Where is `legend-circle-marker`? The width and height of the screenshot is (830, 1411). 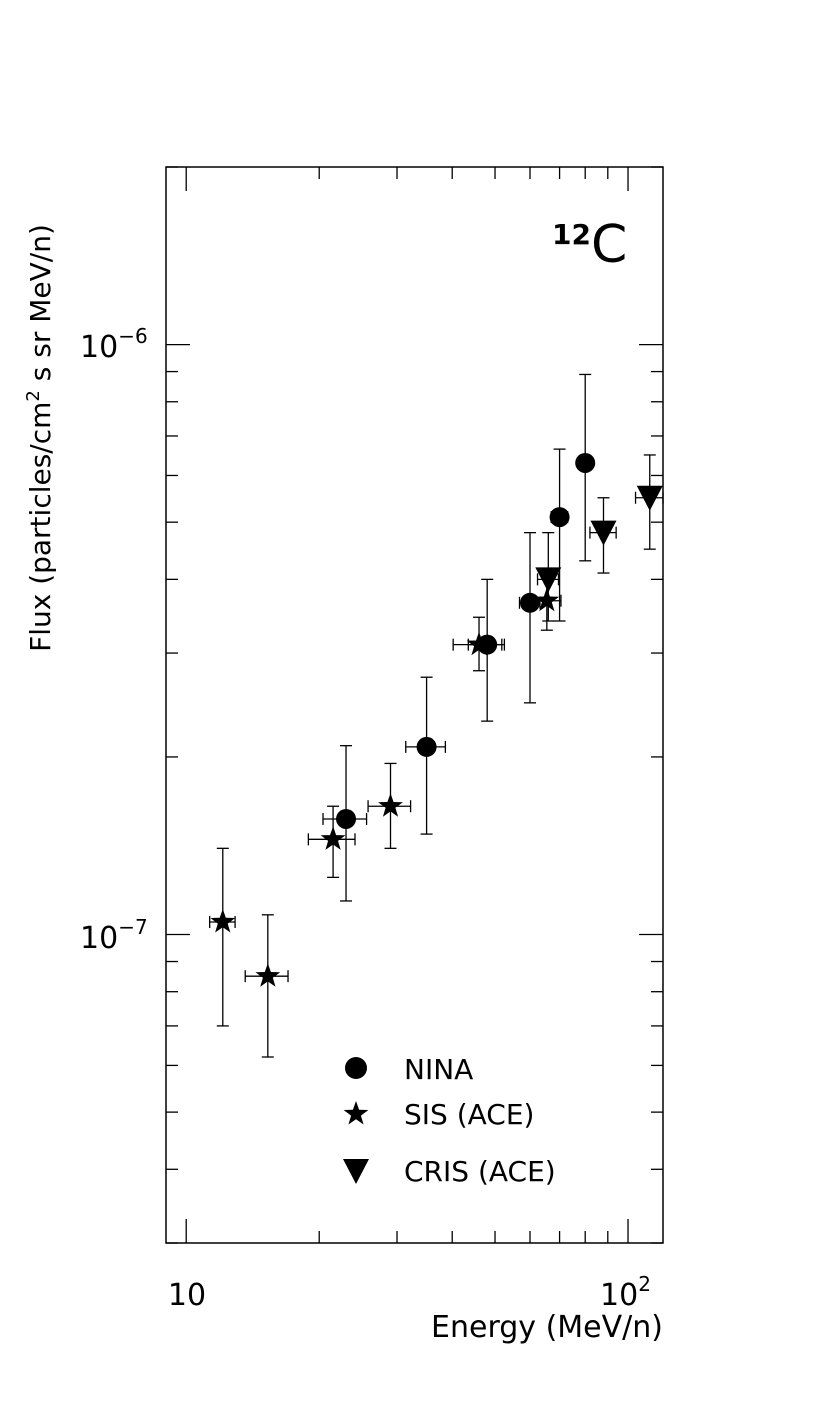
legend-circle-marker is located at coordinates (356, 1068).